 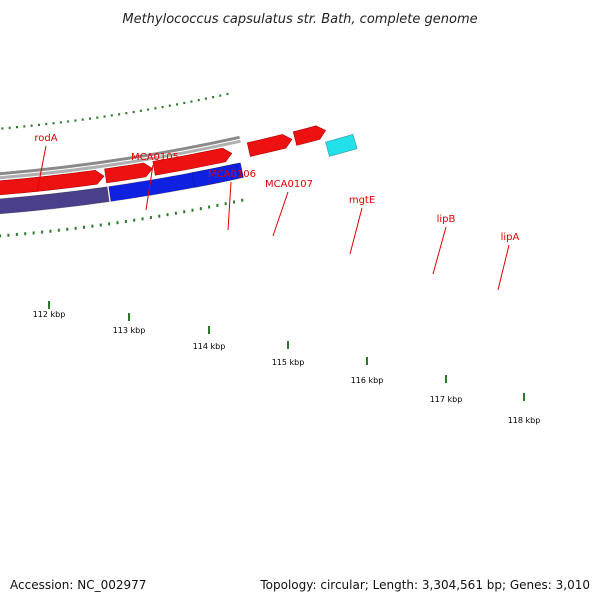 What do you see at coordinates (362, 200) in the screenshot?
I see `gene-label: mgtE` at bounding box center [362, 200].